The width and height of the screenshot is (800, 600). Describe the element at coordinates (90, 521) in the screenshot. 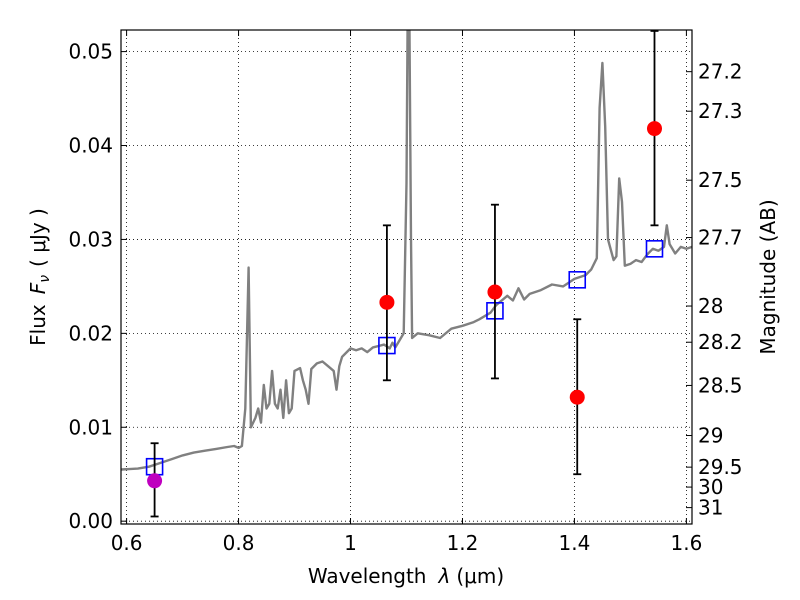

I see `y-tick-label: 0.00` at that location.